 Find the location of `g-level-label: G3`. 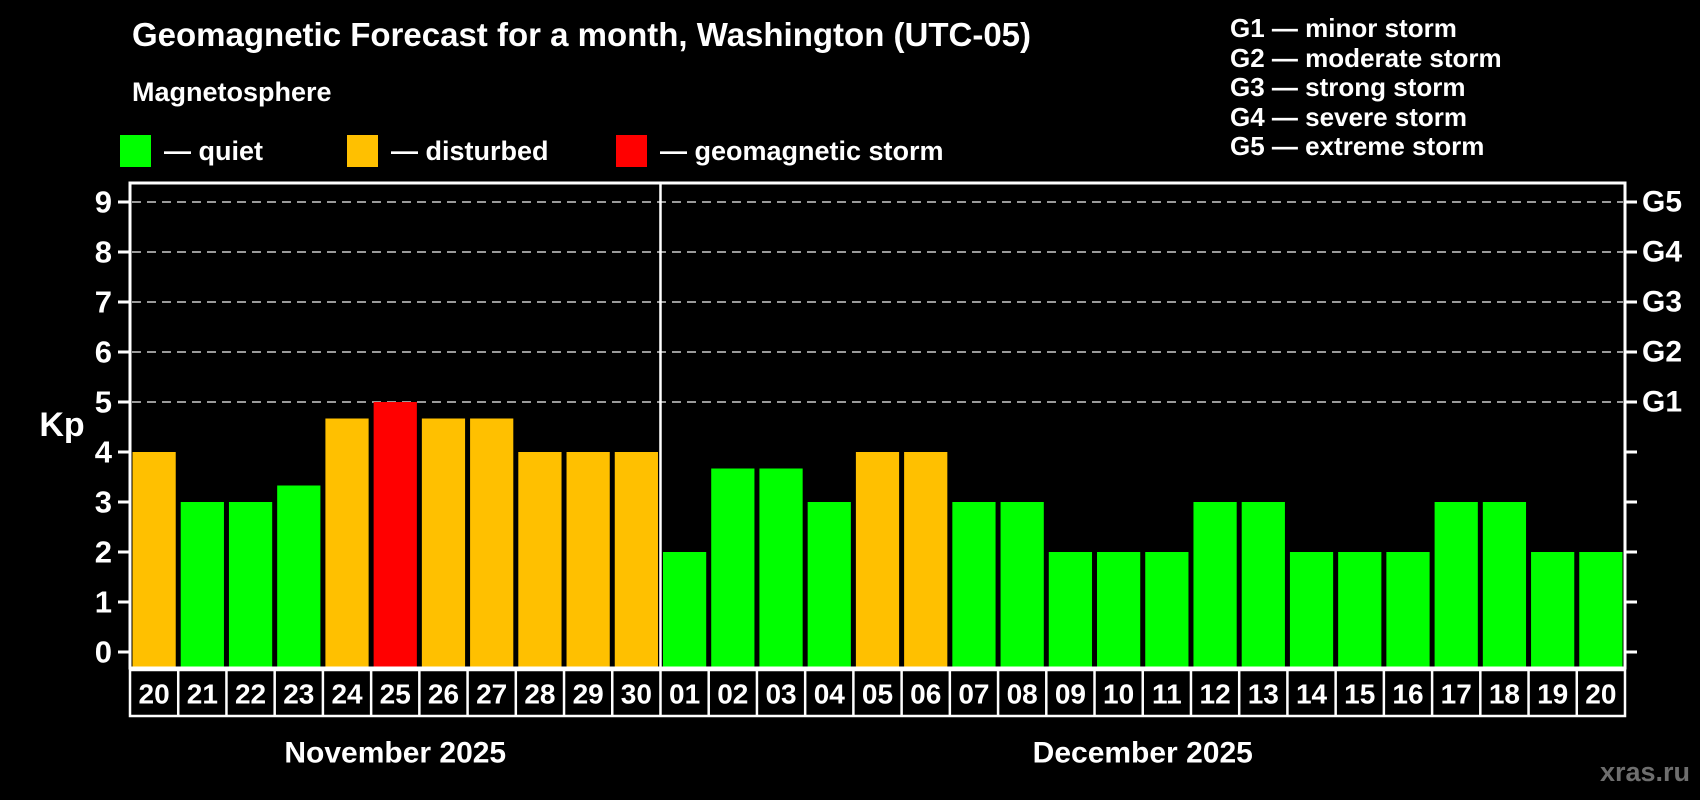

g-level-label: G3 is located at coordinates (1662, 302).